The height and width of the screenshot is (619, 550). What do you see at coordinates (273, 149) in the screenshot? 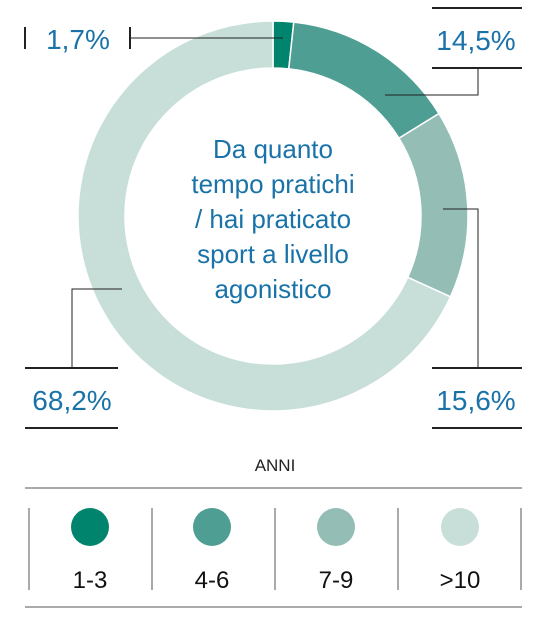
I see `chart-title-line: Da quanto` at bounding box center [273, 149].